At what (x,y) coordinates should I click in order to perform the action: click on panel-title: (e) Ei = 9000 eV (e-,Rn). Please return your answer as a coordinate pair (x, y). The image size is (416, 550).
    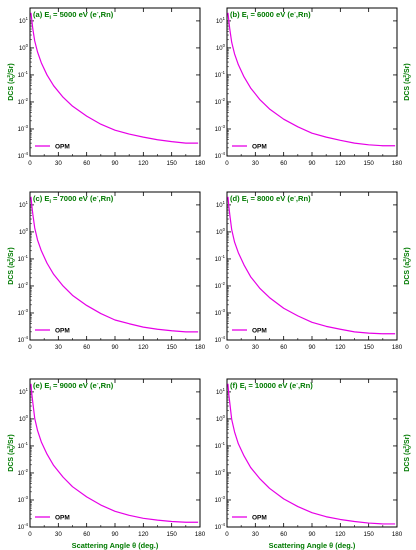
    Looking at the image, I should click on (73, 386).